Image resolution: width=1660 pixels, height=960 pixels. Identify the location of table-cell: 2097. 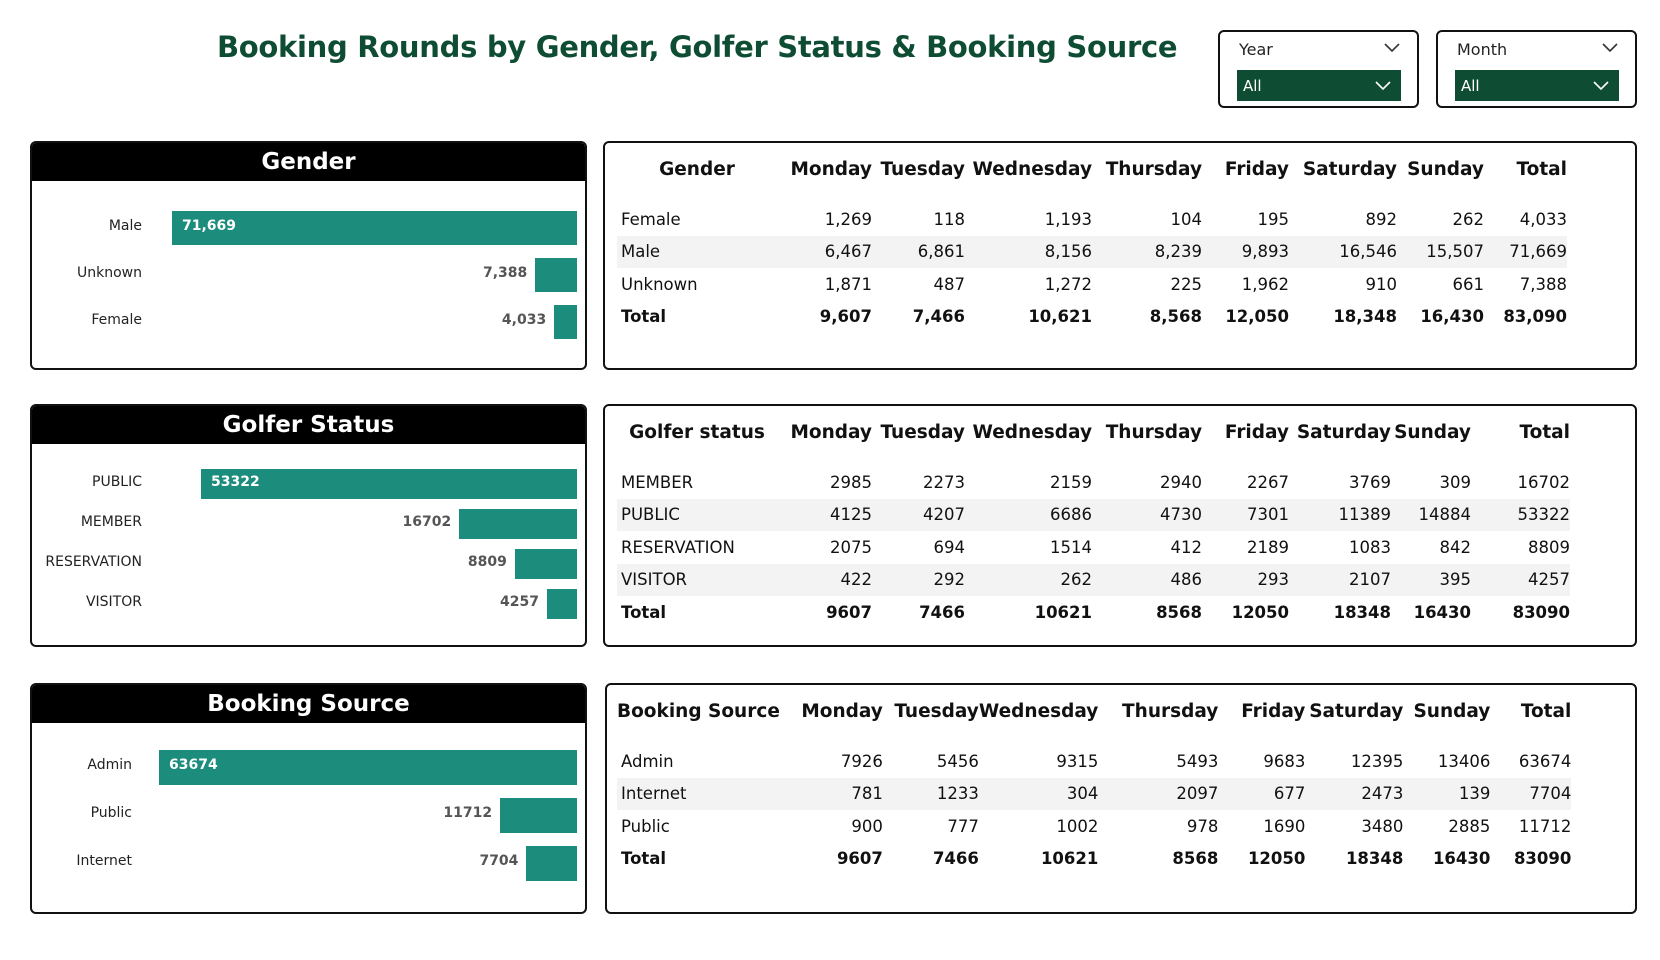
(1158, 793).